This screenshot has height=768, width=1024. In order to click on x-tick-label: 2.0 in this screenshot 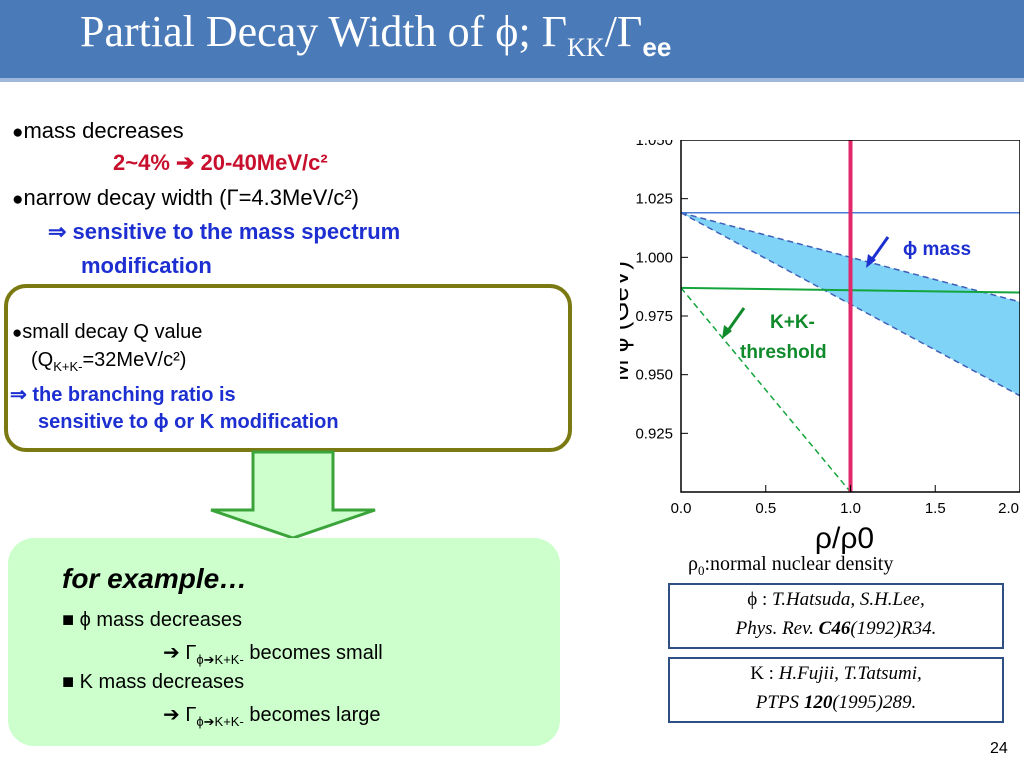, I will do `click(1008, 508)`.